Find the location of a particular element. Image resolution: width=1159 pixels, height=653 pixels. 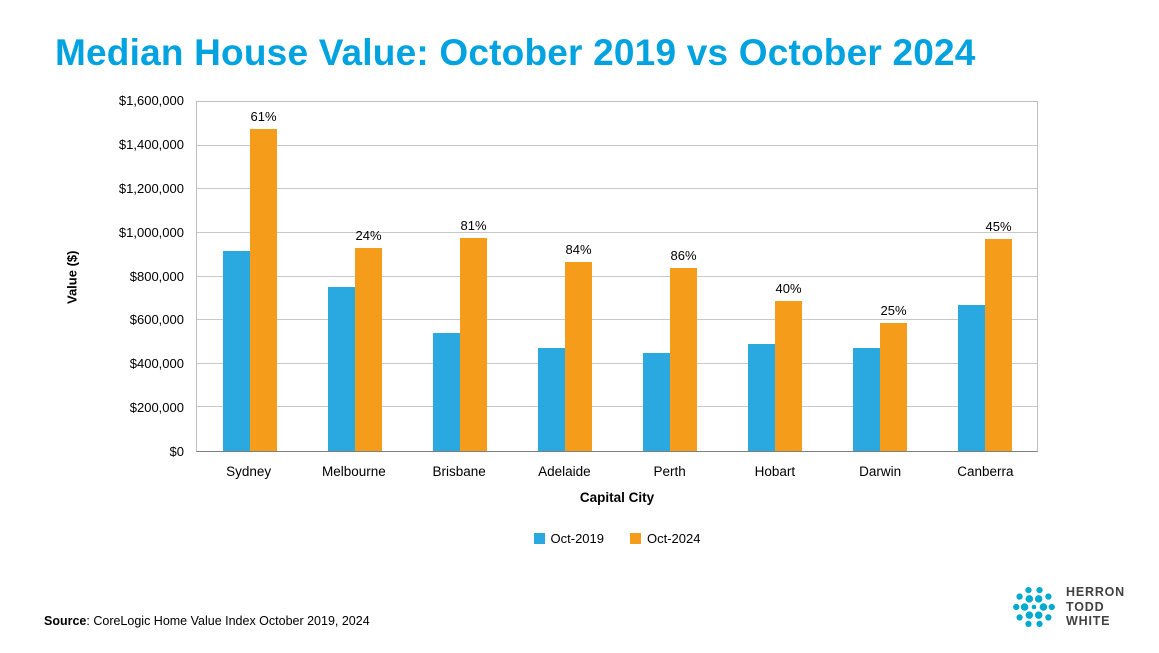

x-category-label: Darwin is located at coordinates (880, 471).